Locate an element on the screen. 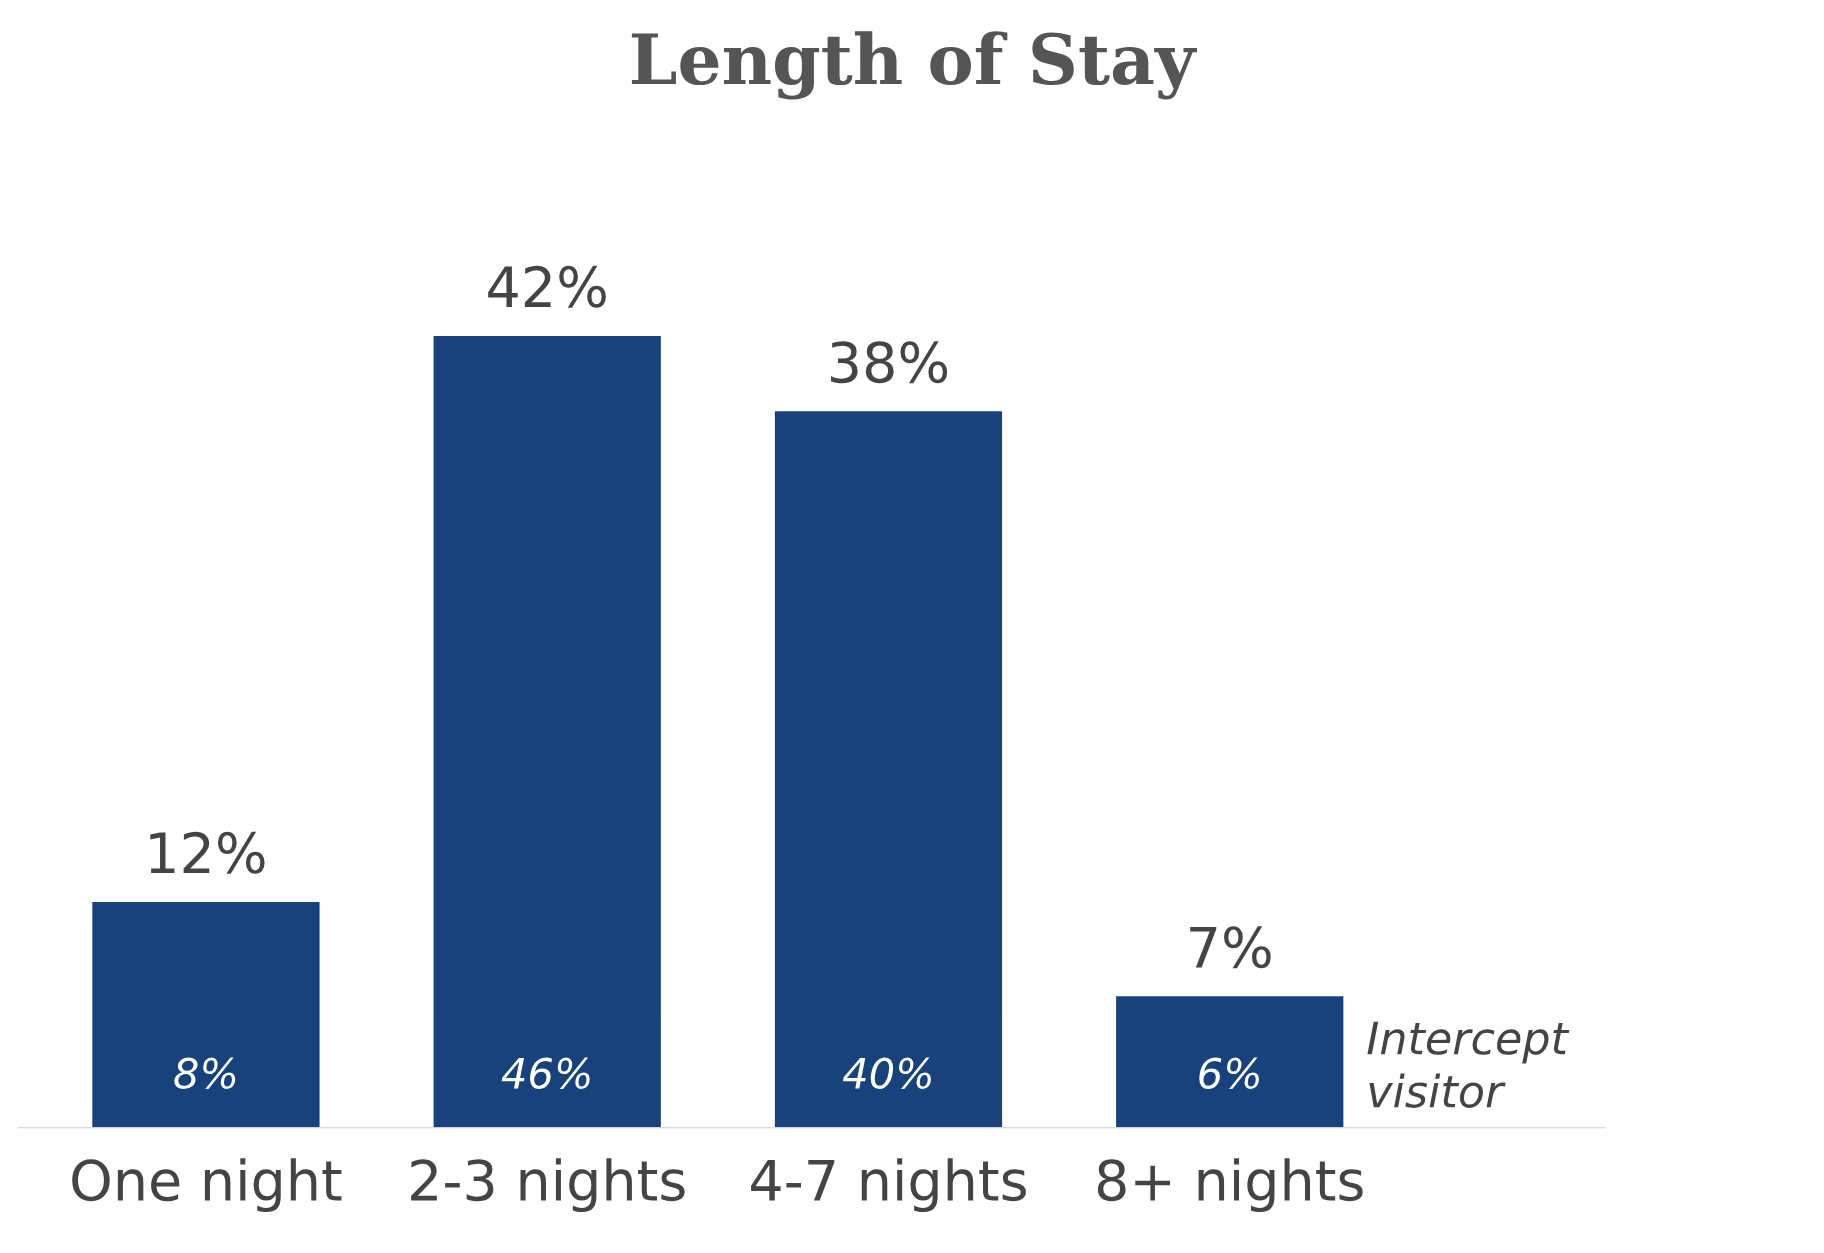  x-tick-label: 2-3 nights is located at coordinates (548, 1185).